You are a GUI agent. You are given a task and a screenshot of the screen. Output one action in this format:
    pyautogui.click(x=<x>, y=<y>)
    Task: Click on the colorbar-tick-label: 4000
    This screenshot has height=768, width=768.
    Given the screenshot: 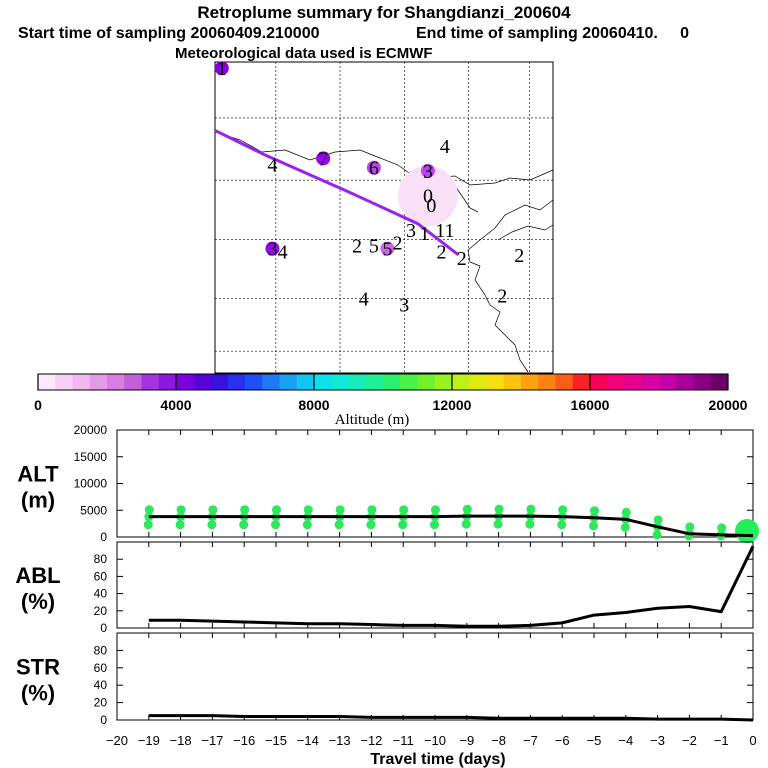 What is the action you would take?
    pyautogui.click(x=175, y=405)
    